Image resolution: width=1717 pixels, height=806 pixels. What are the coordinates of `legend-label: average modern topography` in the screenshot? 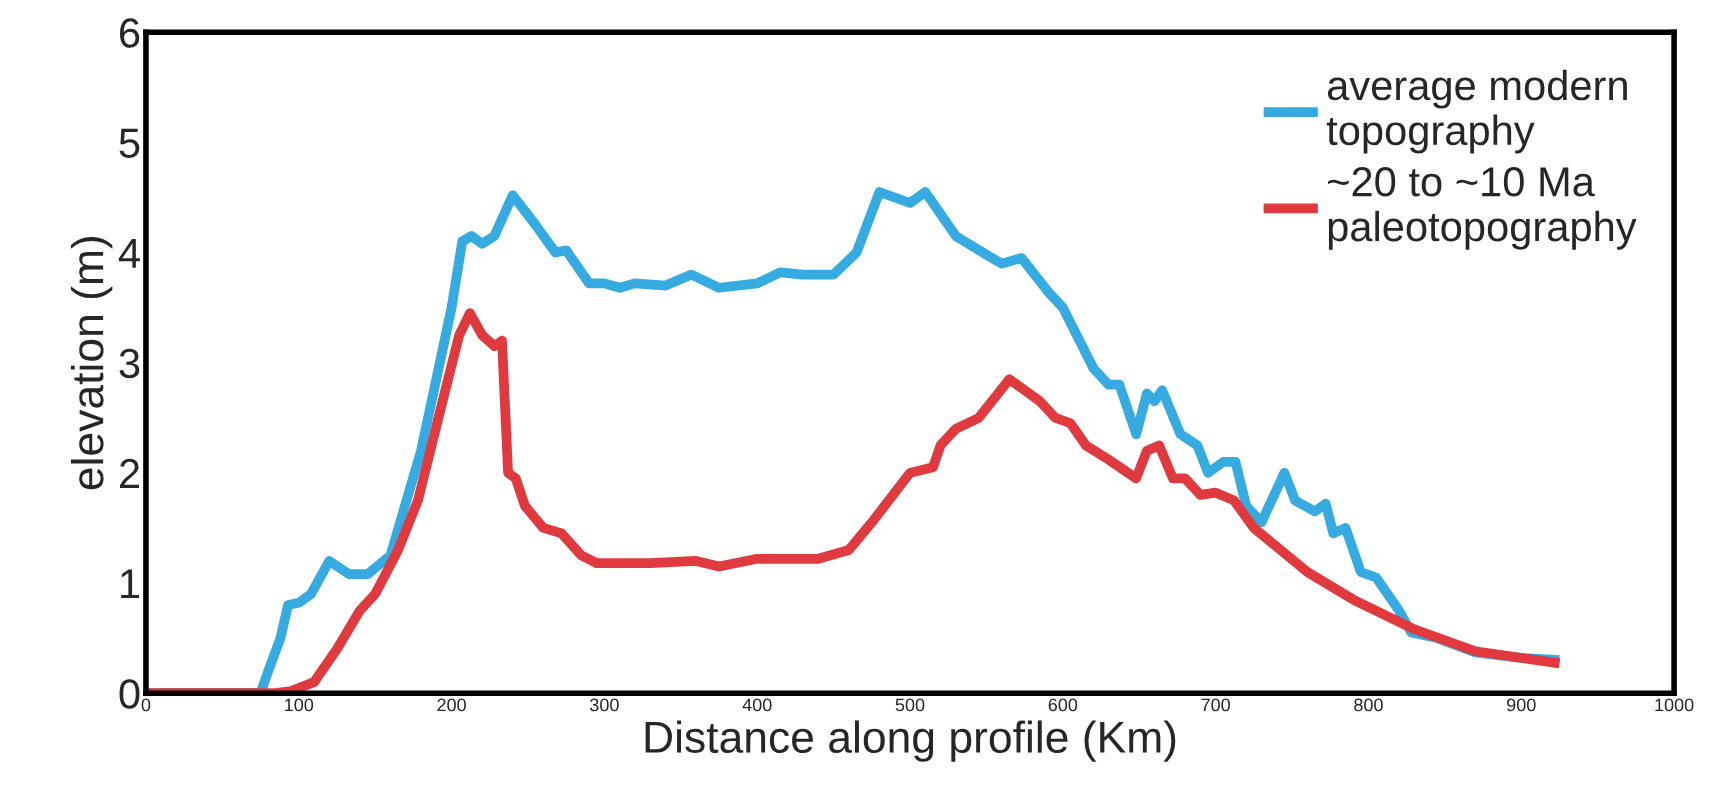 It's located at (1476, 111).